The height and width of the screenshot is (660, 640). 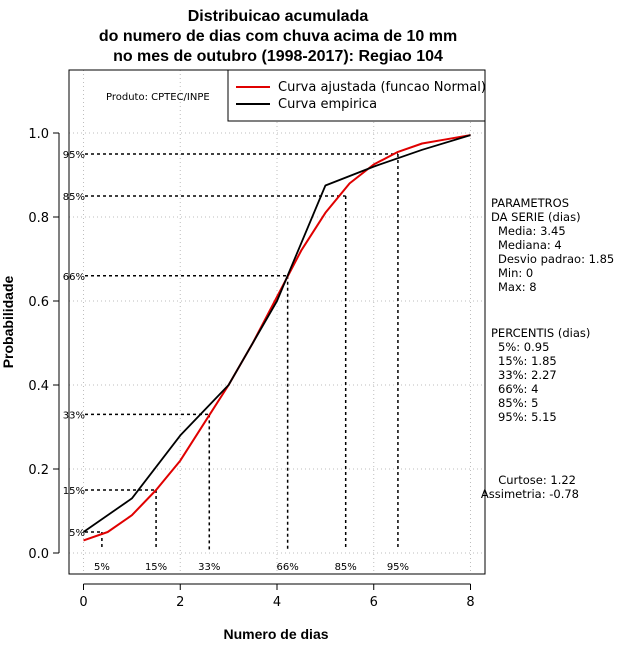 I want to click on param-media: Media: 3.45, so click(x=532, y=231).